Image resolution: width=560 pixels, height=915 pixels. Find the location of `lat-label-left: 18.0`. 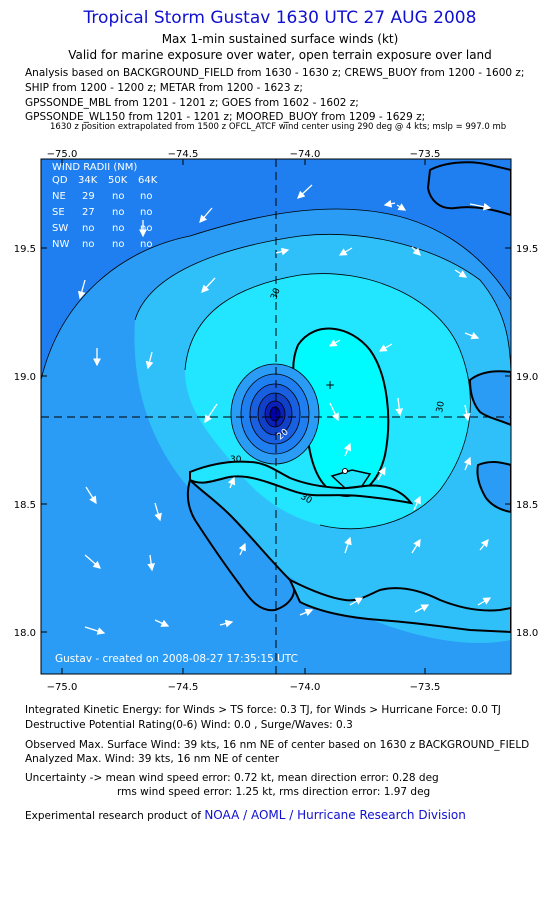

lat-label-left: 18.0 is located at coordinates (25, 633).